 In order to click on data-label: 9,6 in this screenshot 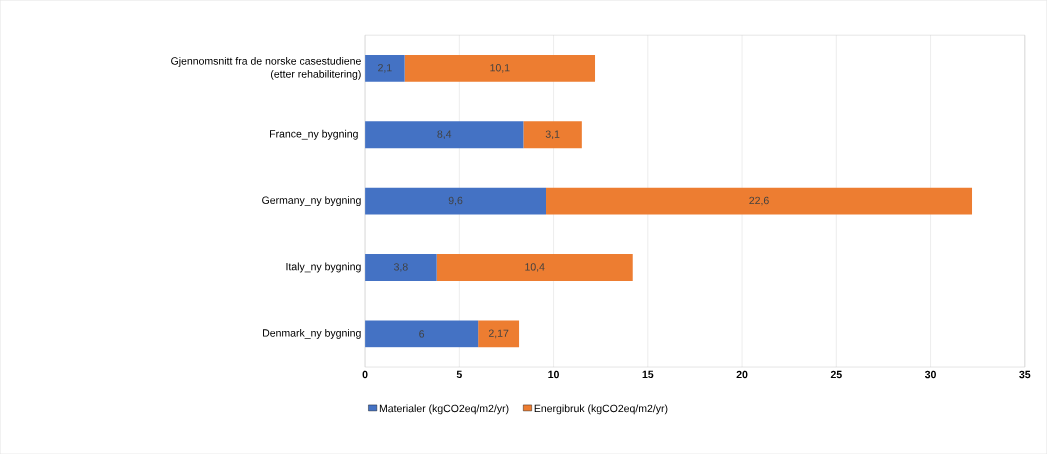, I will do `click(455, 201)`.